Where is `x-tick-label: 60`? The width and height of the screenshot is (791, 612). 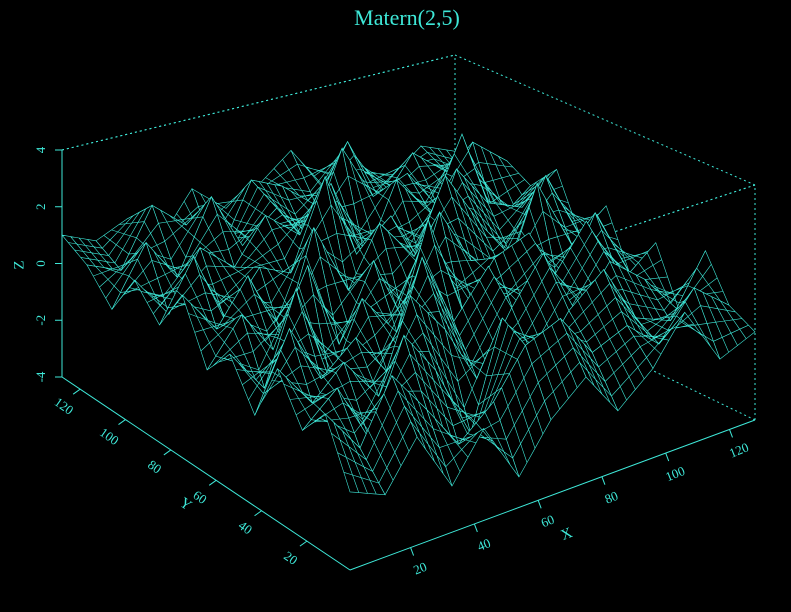
x-tick-label: 60 is located at coordinates (548, 521).